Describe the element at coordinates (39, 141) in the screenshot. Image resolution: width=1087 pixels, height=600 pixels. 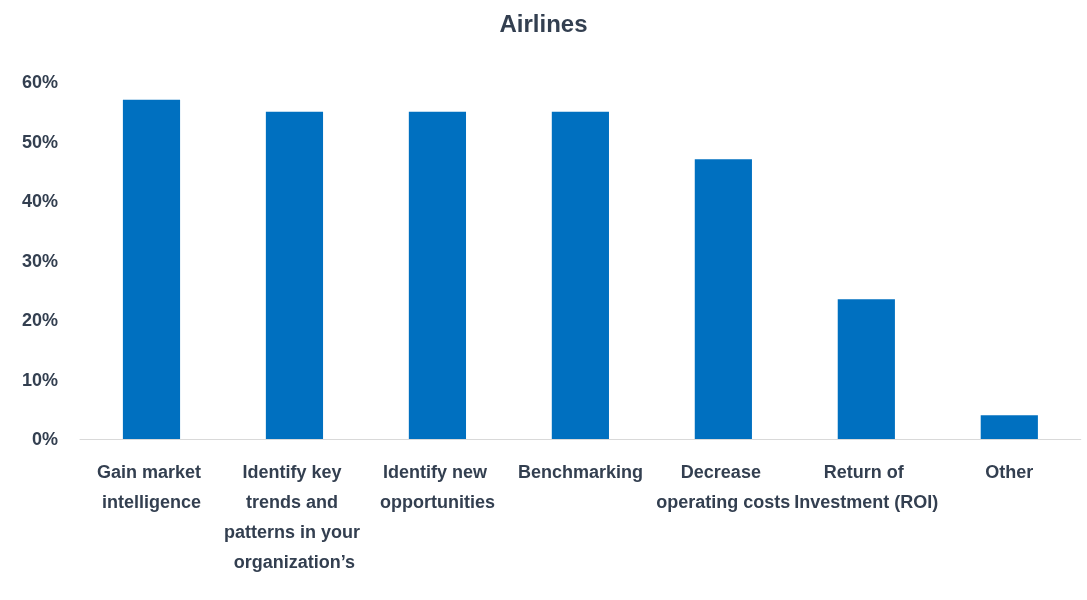
I see `y-tick-label: 50%` at that location.